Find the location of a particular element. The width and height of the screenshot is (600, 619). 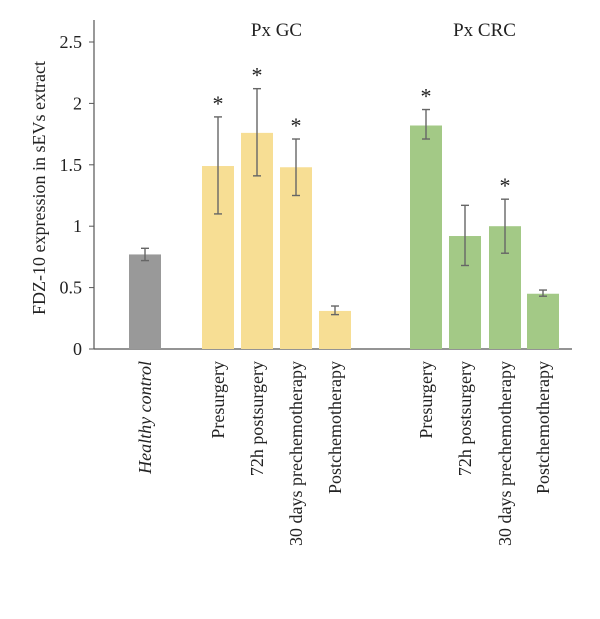

y-axis-title: FDZ-10 expression in sEVs extract is located at coordinates (39, 188).